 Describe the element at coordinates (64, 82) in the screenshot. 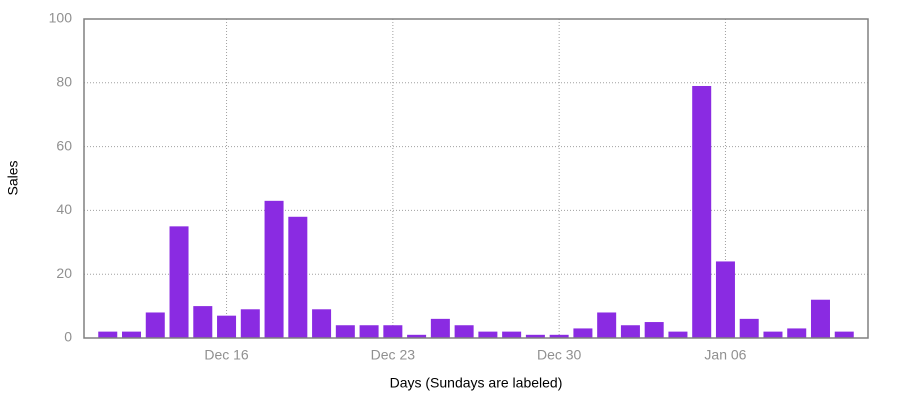

I see `y-tick-label: 80` at that location.